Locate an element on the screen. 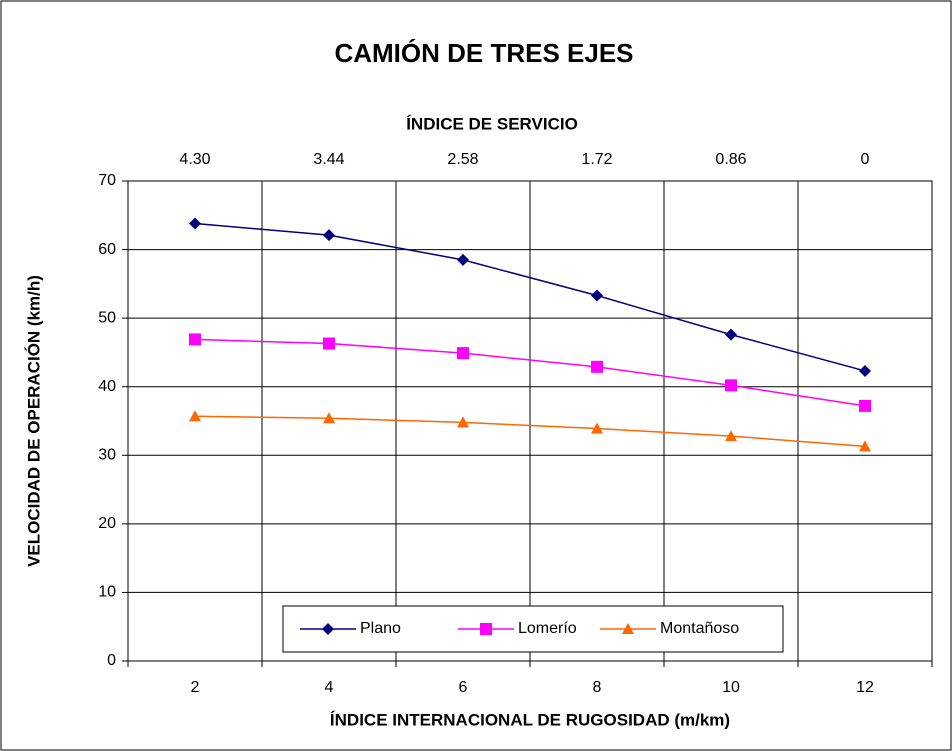 The image size is (952, 751). legend-label: Montañoso is located at coordinates (699, 628).